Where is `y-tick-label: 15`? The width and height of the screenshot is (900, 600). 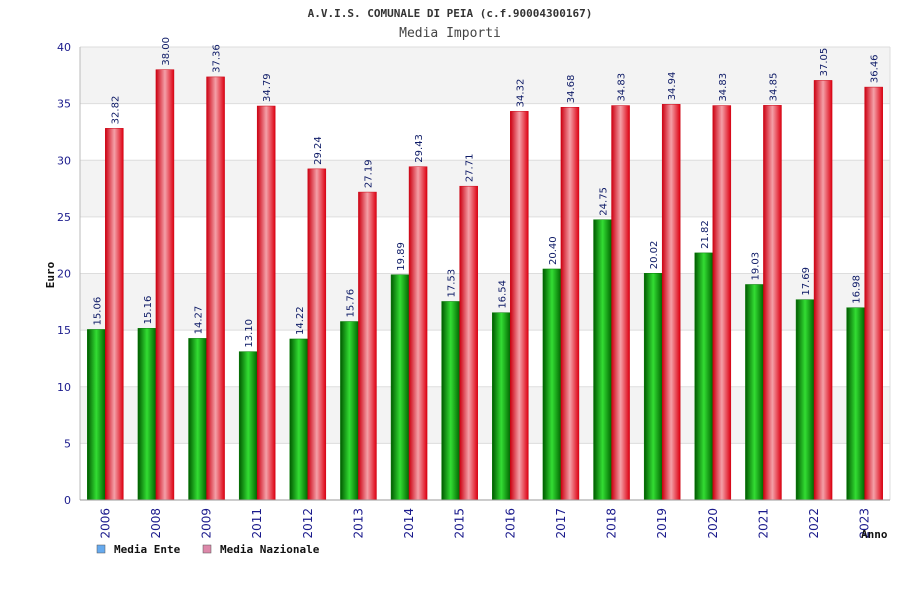
y-tick-label: 15 is located at coordinates (64, 330).